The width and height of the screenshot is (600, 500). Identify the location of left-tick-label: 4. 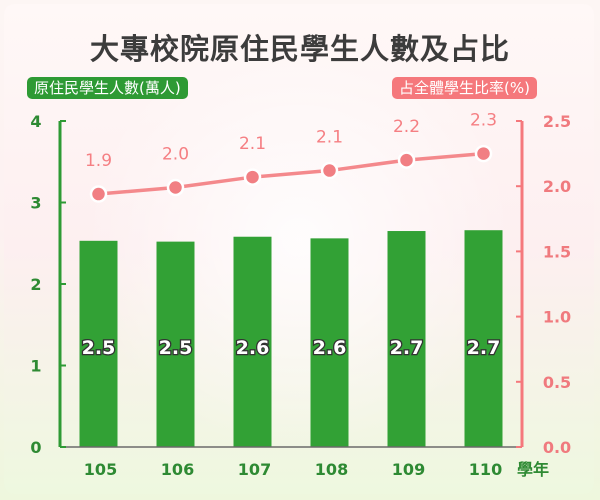
(35, 121).